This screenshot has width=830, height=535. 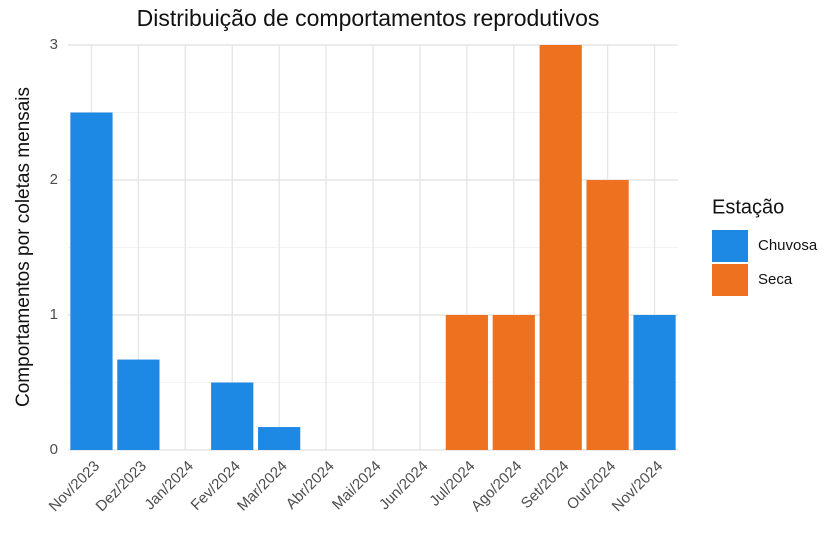 I want to click on y-axis-label: Comportamentos por coletas mensais, so click(x=23, y=247).